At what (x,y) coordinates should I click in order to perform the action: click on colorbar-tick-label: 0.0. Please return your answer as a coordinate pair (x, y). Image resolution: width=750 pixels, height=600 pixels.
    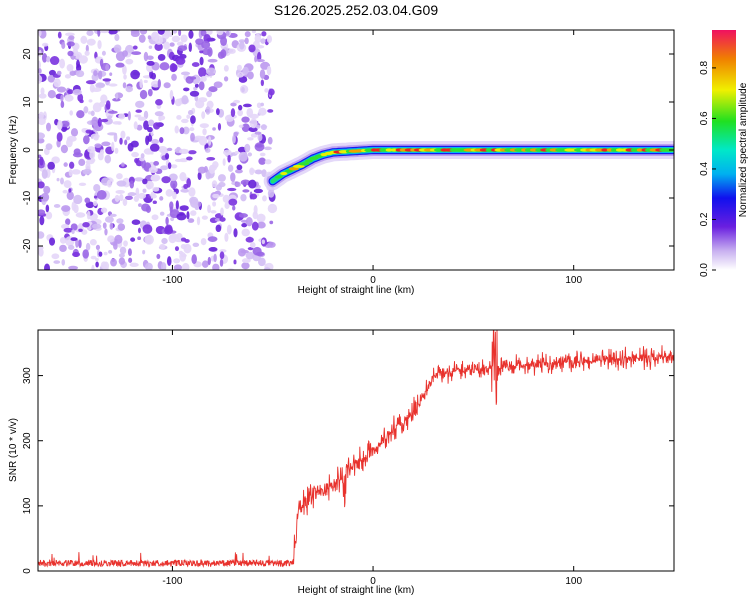
    Looking at the image, I should click on (704, 270).